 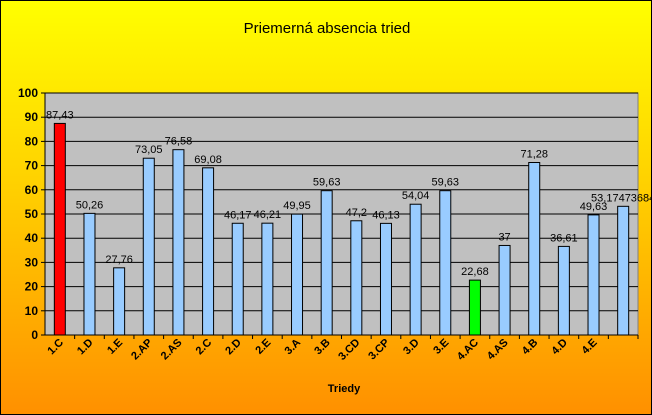 I want to click on bar-4.B, so click(x=534, y=249).